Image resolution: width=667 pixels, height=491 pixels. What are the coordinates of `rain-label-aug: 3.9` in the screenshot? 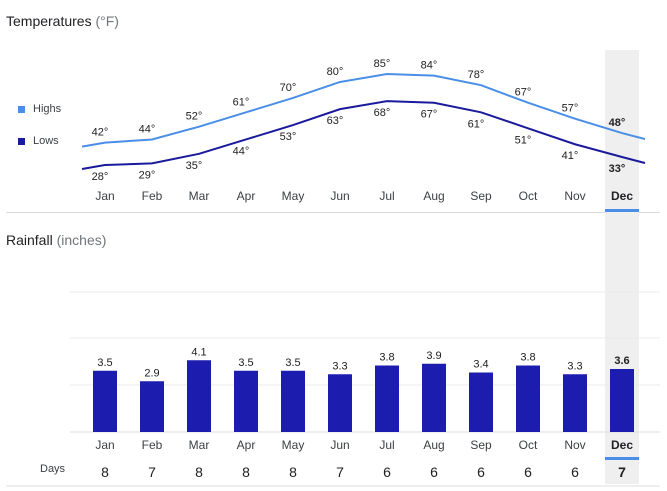 It's located at (433, 356).